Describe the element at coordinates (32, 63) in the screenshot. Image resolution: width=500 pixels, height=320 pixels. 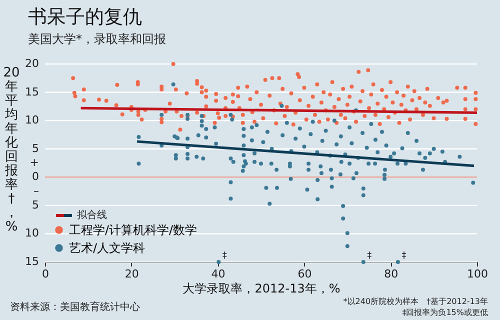
I see `y-tick-label: 20` at that location.